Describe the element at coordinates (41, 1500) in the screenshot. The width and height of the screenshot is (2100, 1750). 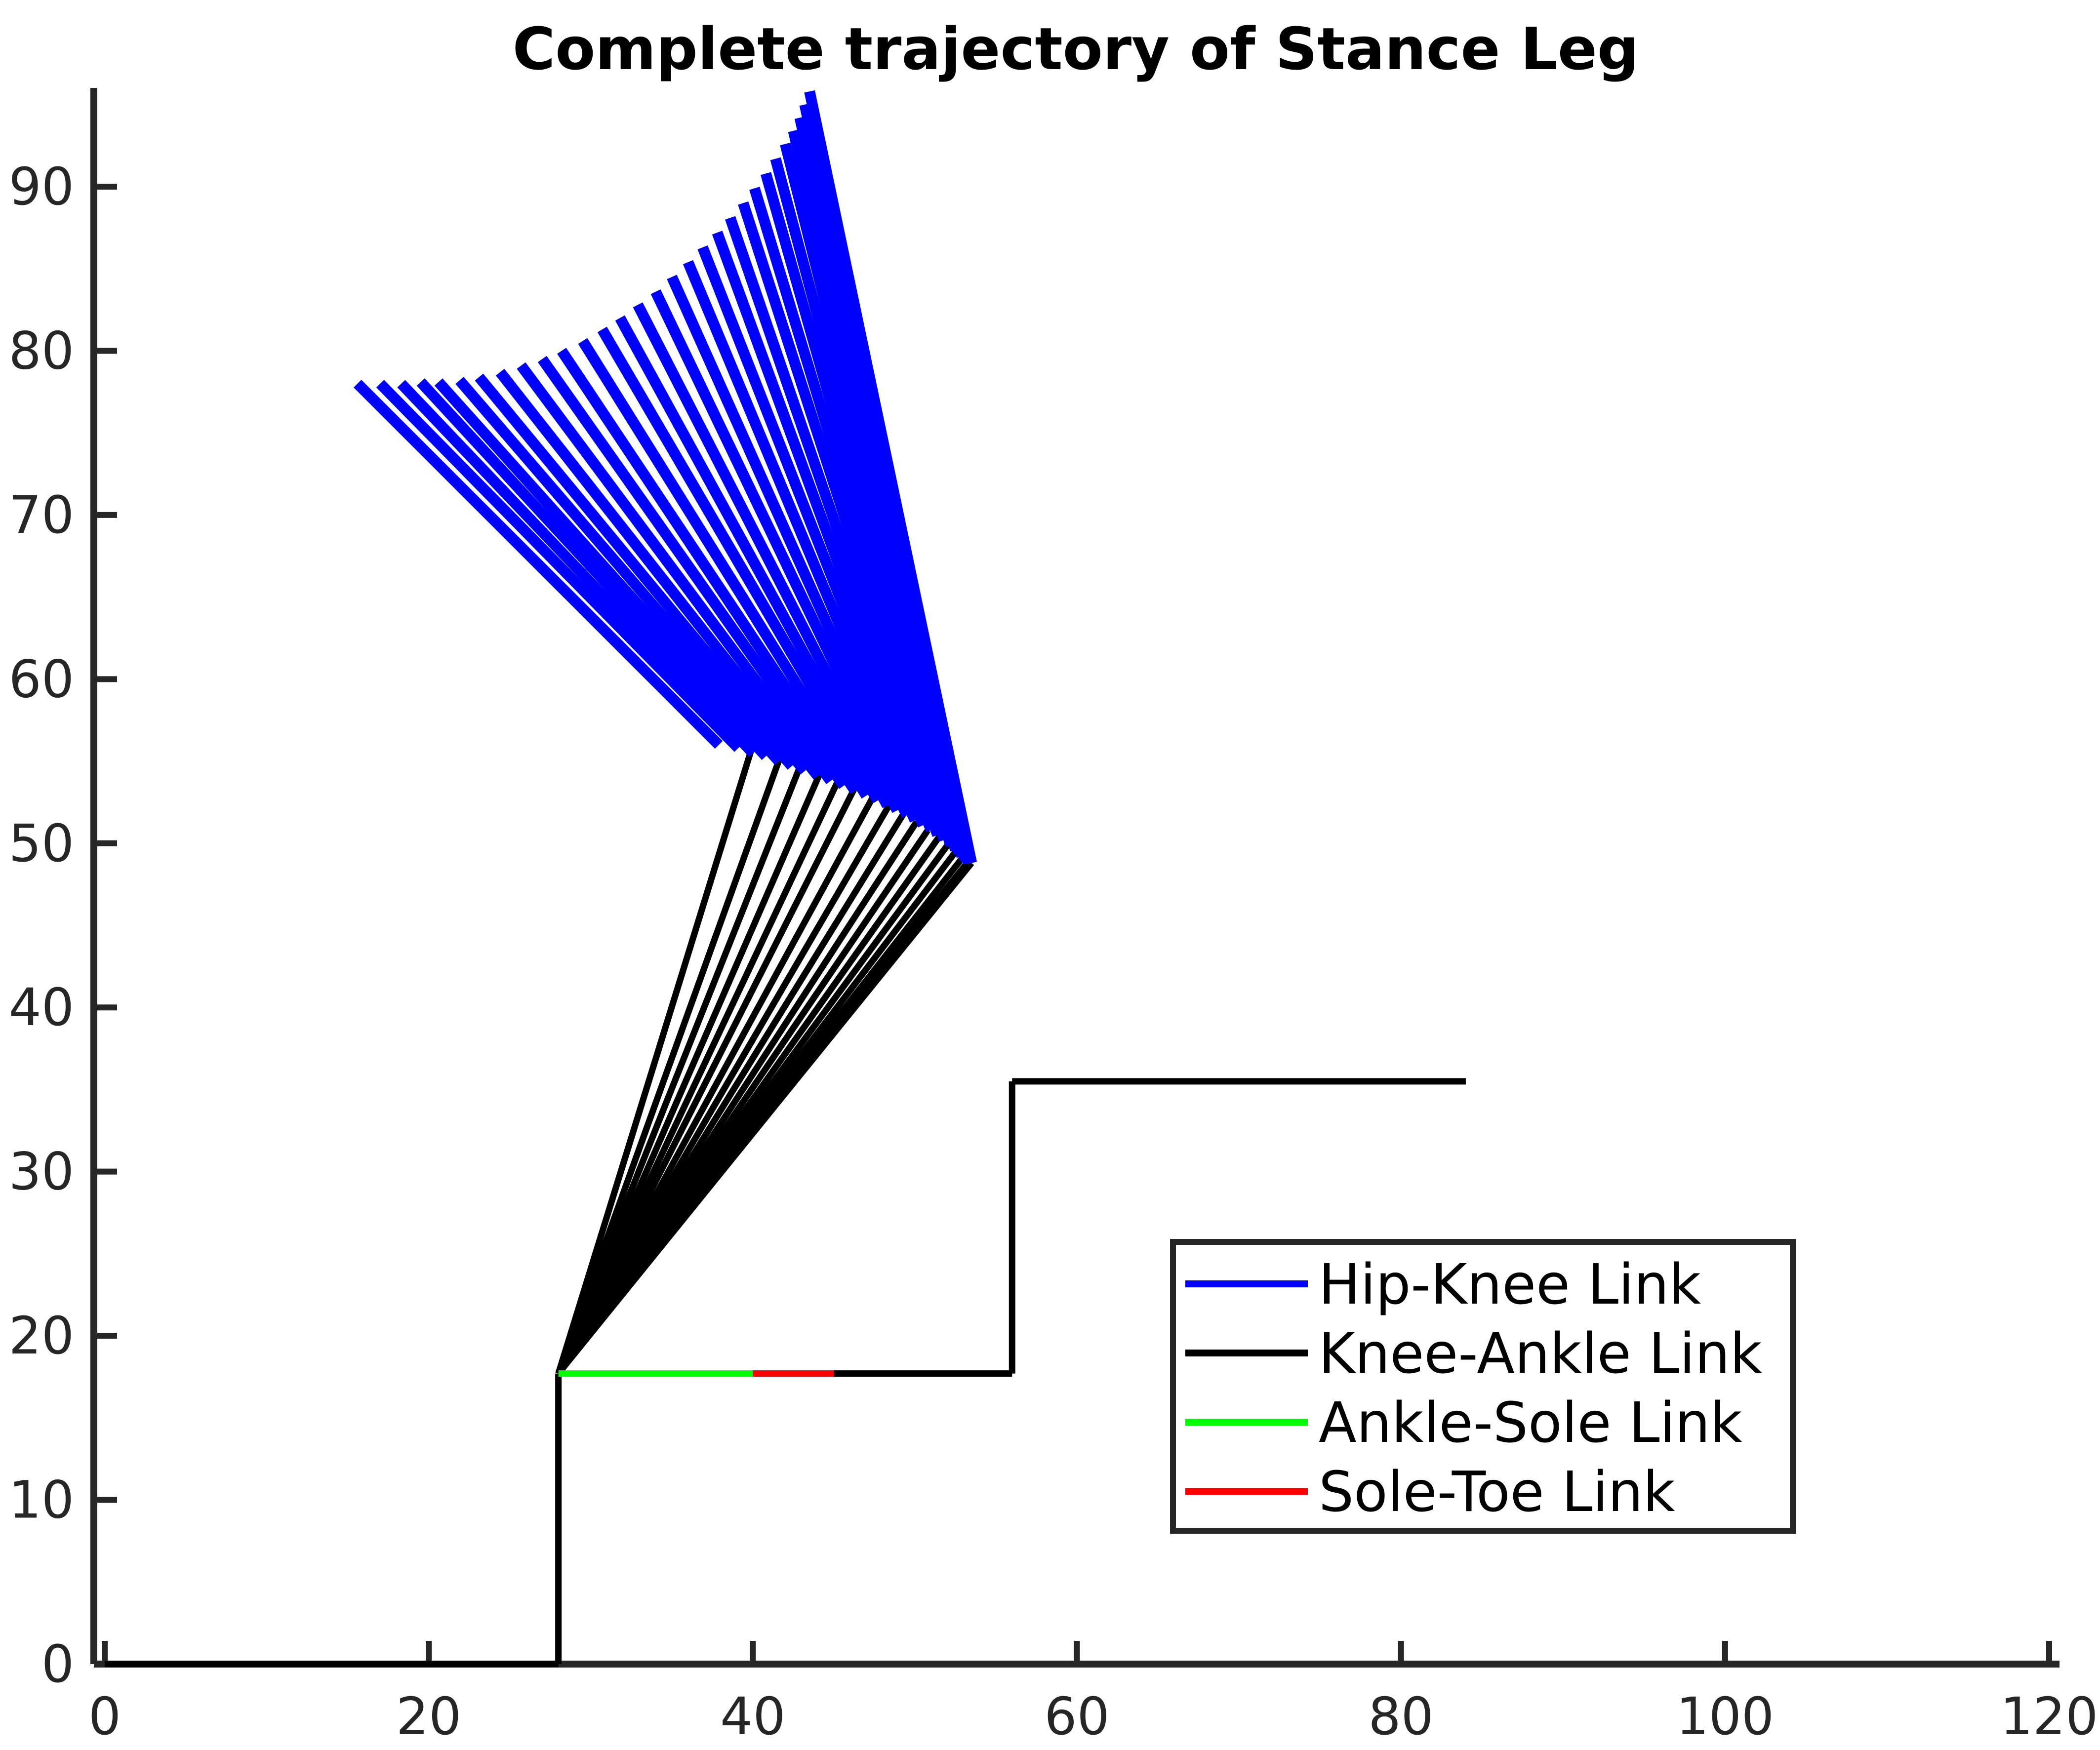
I see `y-tick-label: 10` at that location.